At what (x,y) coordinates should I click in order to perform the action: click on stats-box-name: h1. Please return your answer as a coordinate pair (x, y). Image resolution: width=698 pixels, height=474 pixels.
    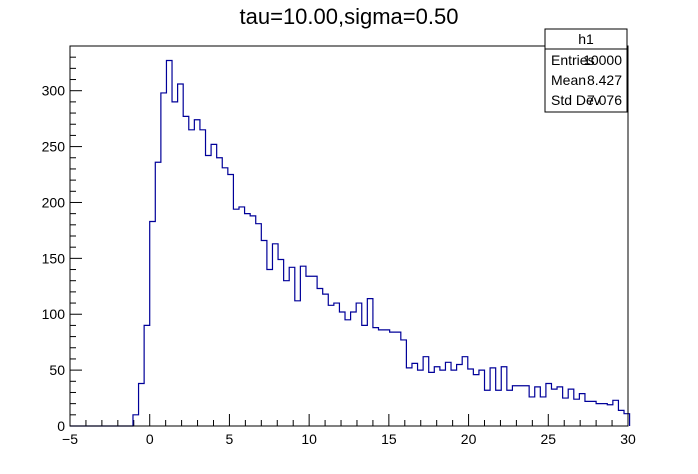
    Looking at the image, I should click on (586, 39).